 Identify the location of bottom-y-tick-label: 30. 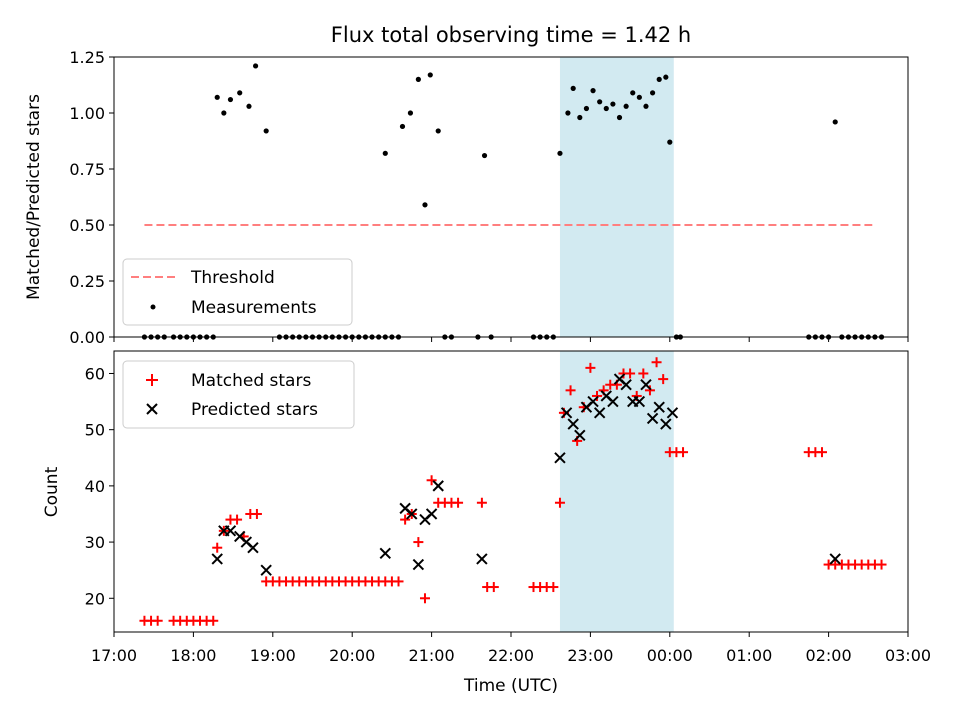
(95, 542).